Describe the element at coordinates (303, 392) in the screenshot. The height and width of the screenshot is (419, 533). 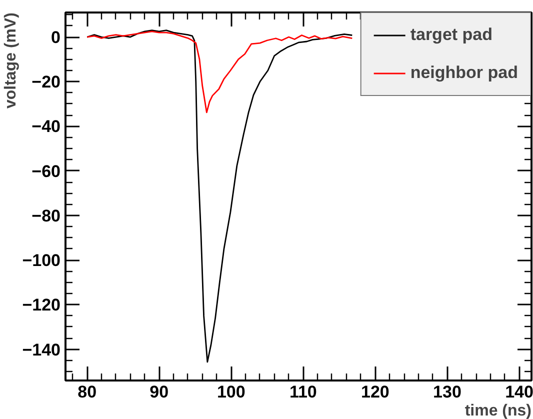
I see `x-tick-label: 110` at that location.